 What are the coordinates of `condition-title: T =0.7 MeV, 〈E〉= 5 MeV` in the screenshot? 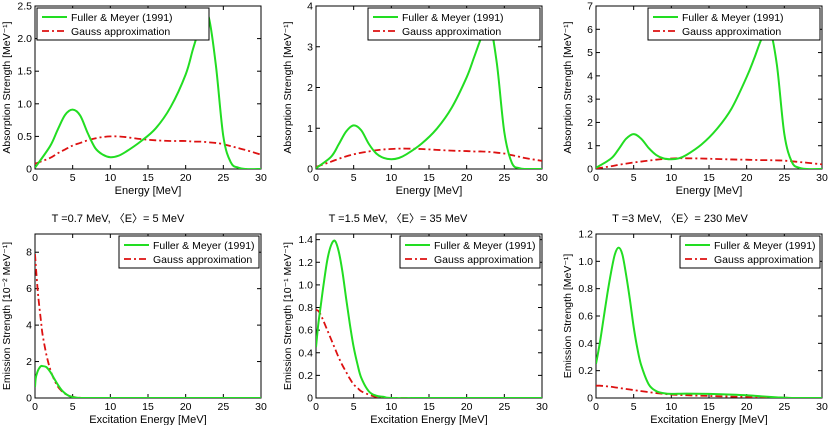 It's located at (118, 218).